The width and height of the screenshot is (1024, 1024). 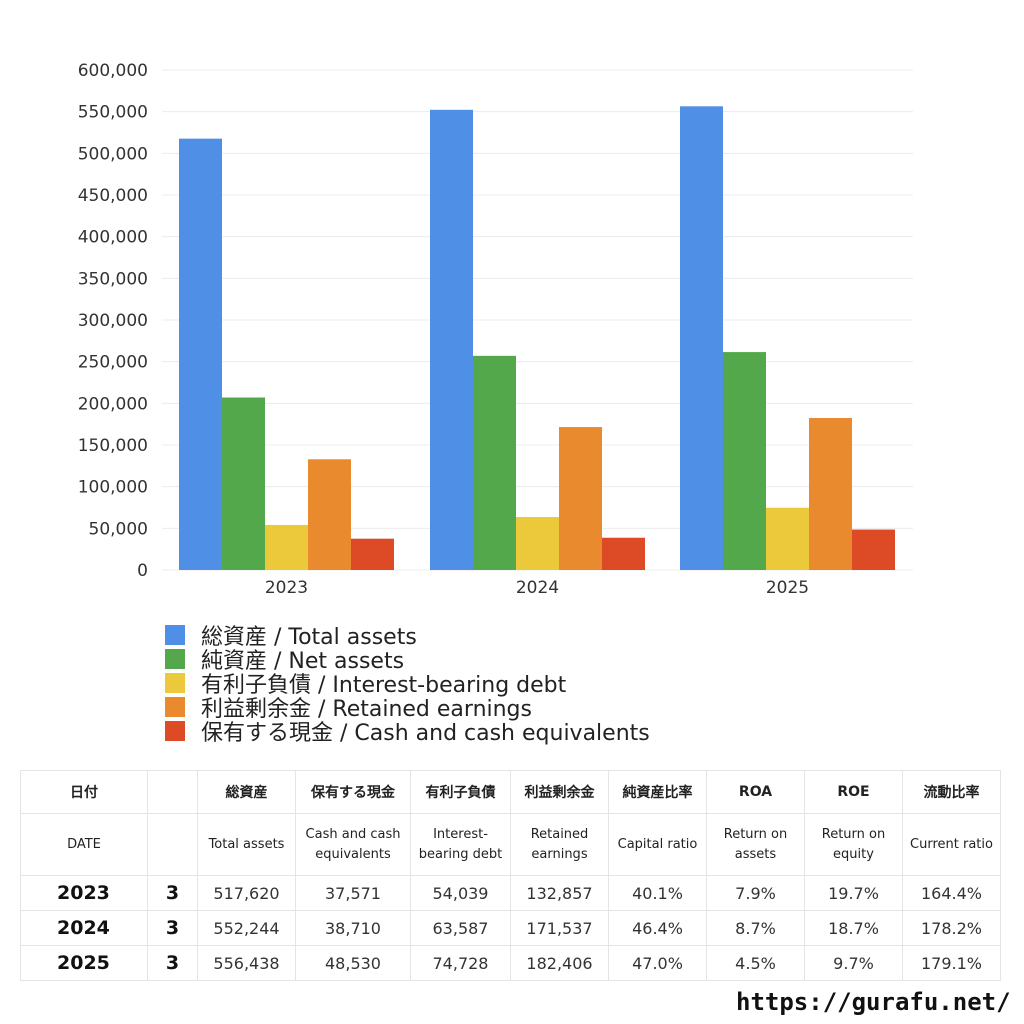 What do you see at coordinates (84, 792) in the screenshot?
I see `table-header-jp-cell: 日付` at bounding box center [84, 792].